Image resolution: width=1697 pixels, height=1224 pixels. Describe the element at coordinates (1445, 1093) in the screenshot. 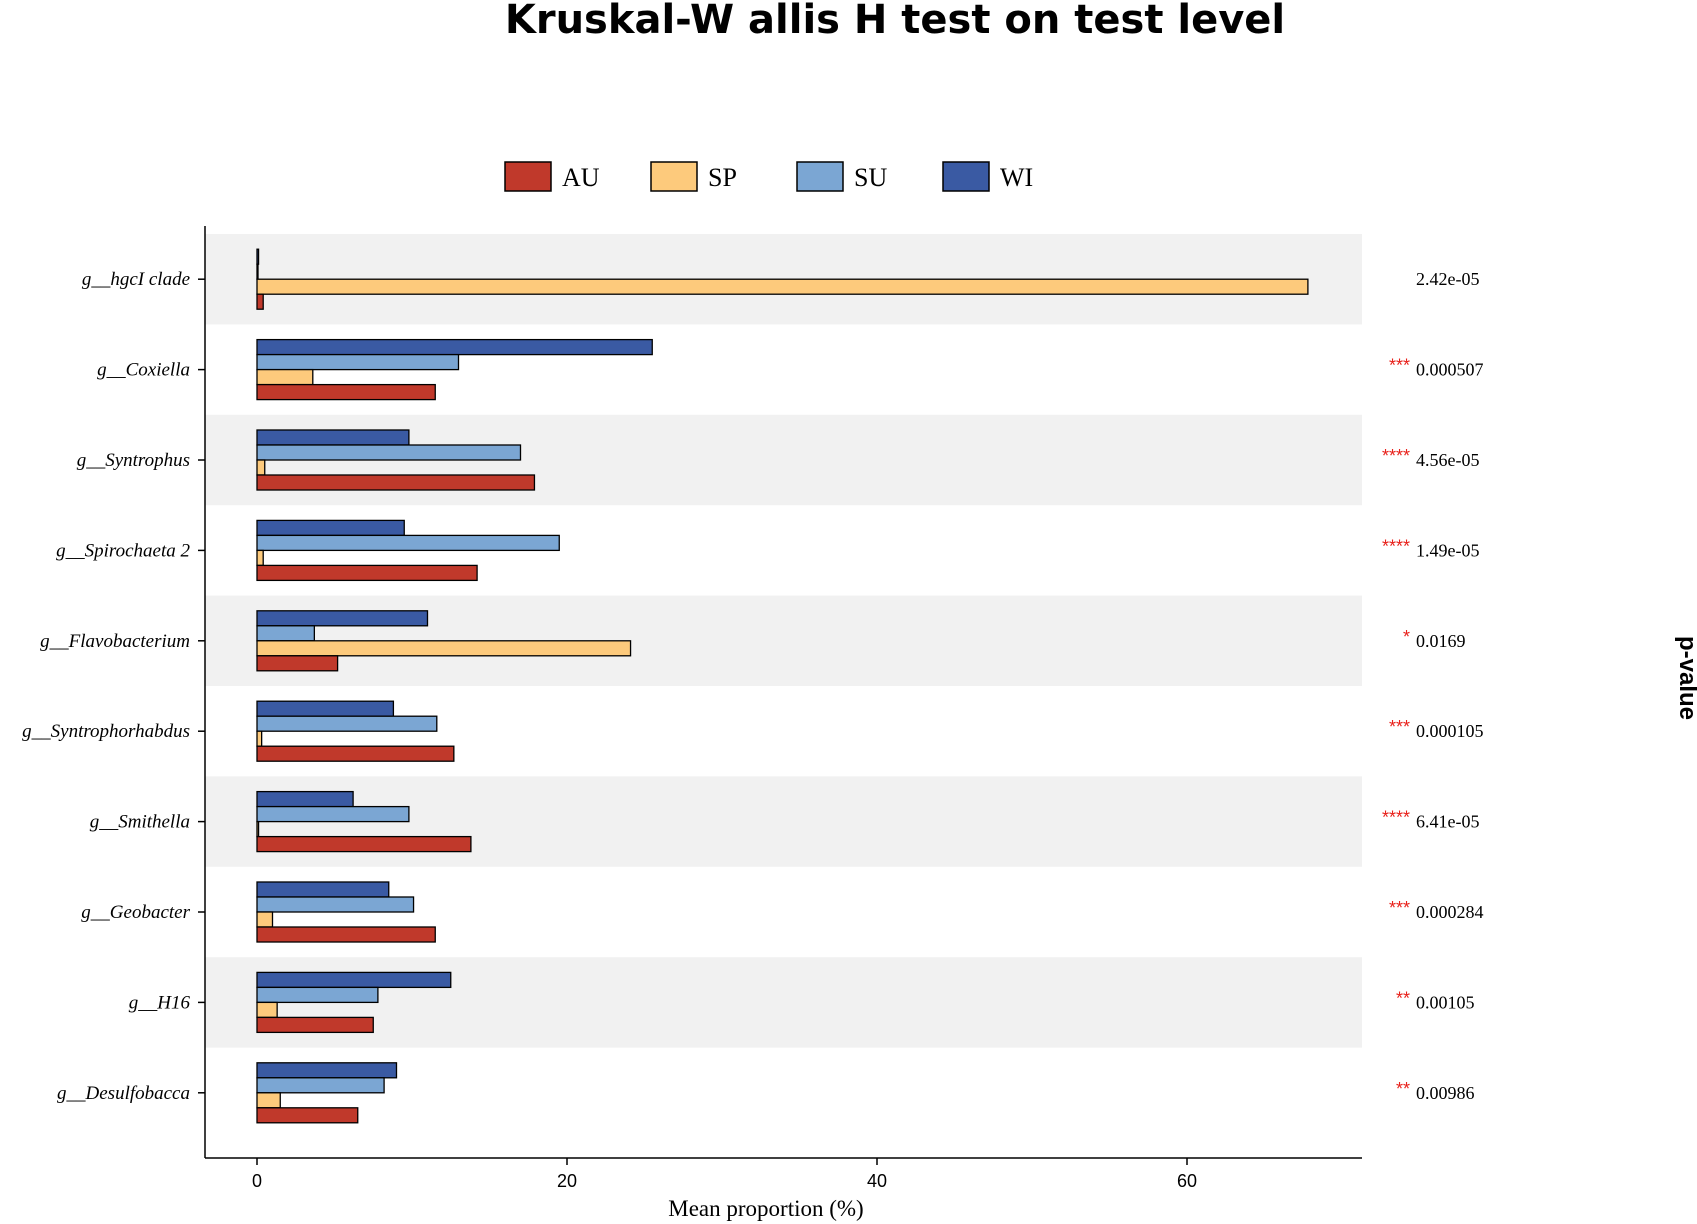

I see `p-value-label: 0.00986` at that location.